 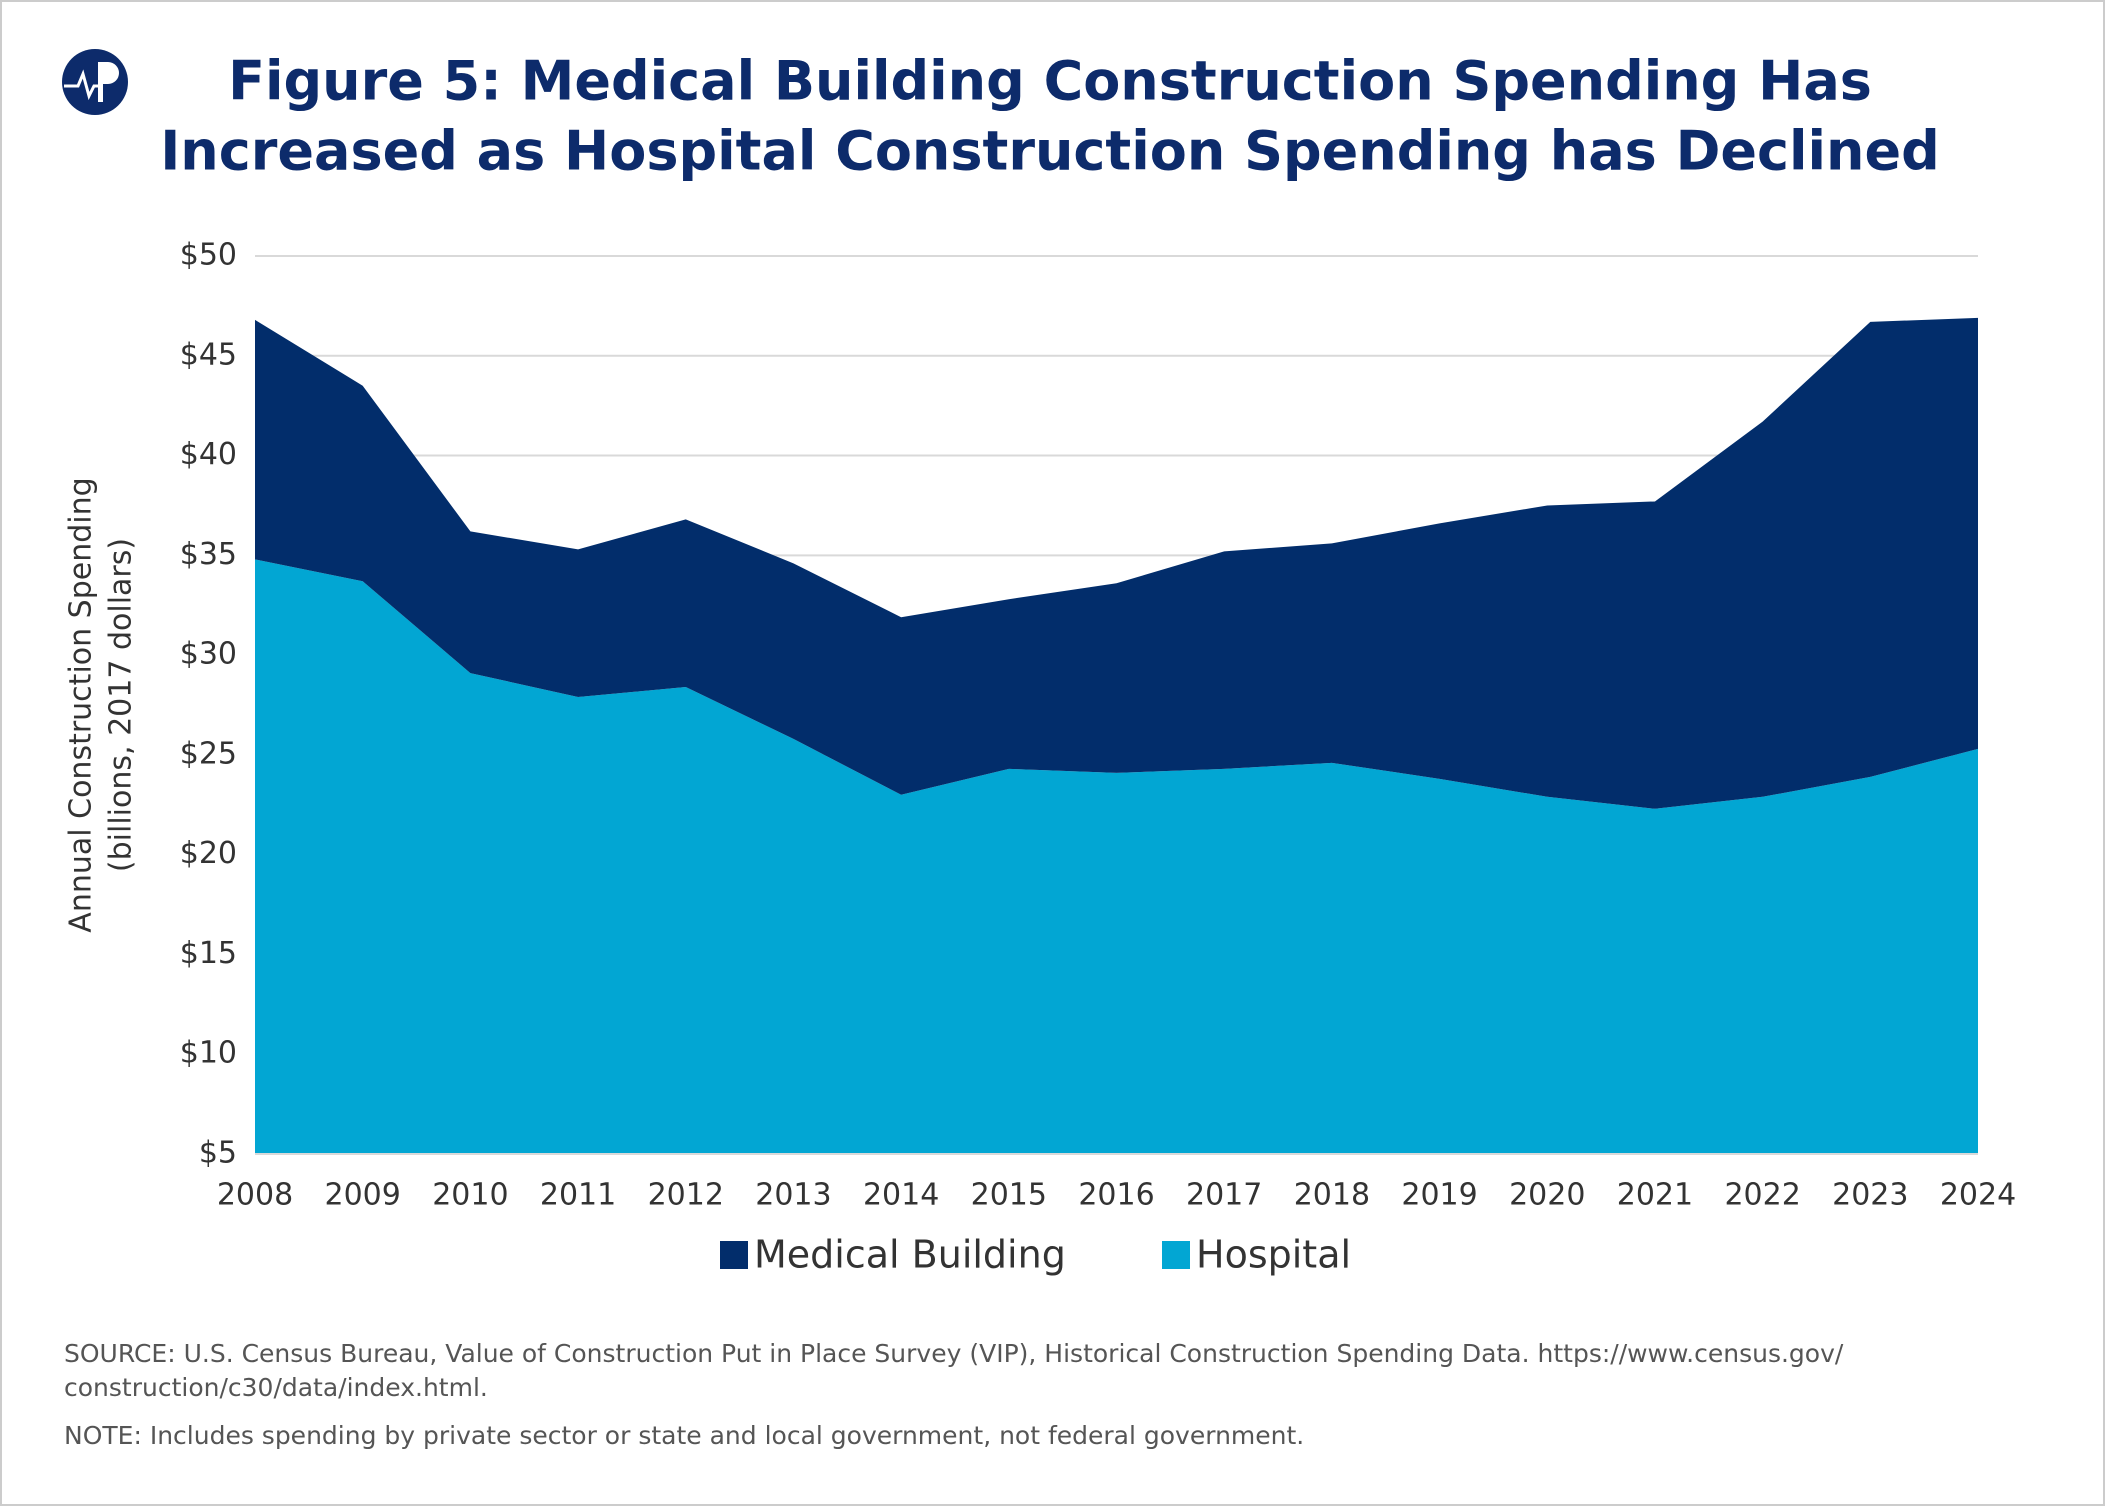 I want to click on x-tick-label: 2024, so click(x=1978, y=1195).